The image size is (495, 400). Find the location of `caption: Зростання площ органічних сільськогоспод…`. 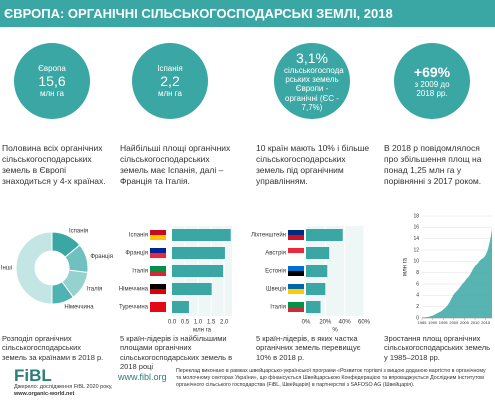

caption: Зростання площ органічних сільськогоспод… is located at coordinates (437, 348).